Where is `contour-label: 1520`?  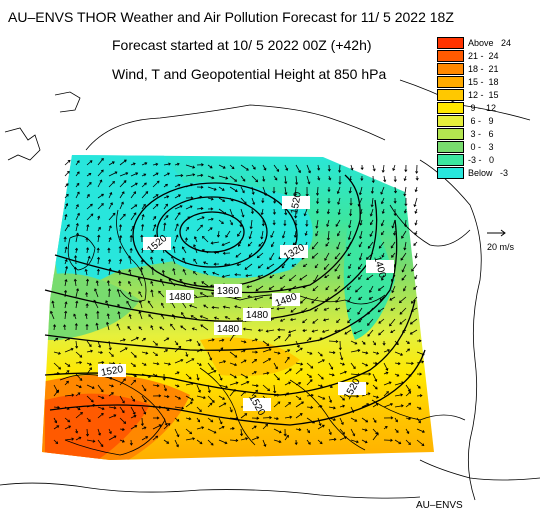 contour-label: 1520 is located at coordinates (296, 203).